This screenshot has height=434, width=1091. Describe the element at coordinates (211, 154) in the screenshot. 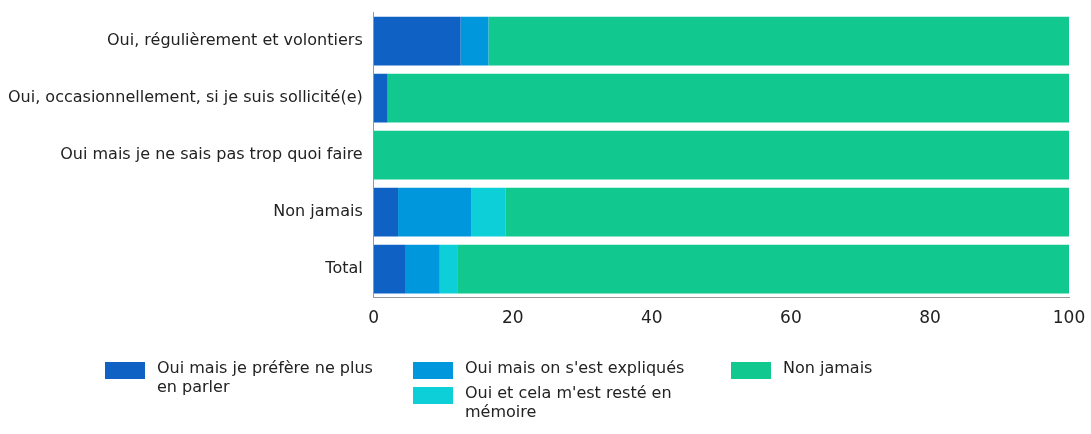

I see `y-tick-label: Oui mais je ne sais pas trop quoi faire` at that location.